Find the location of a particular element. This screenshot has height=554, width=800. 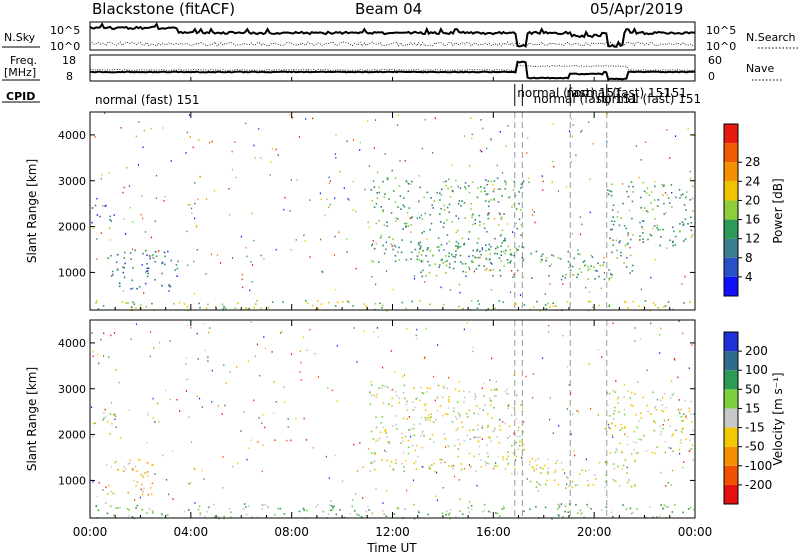

time-tick-label: 16:00 is located at coordinates (493, 532).